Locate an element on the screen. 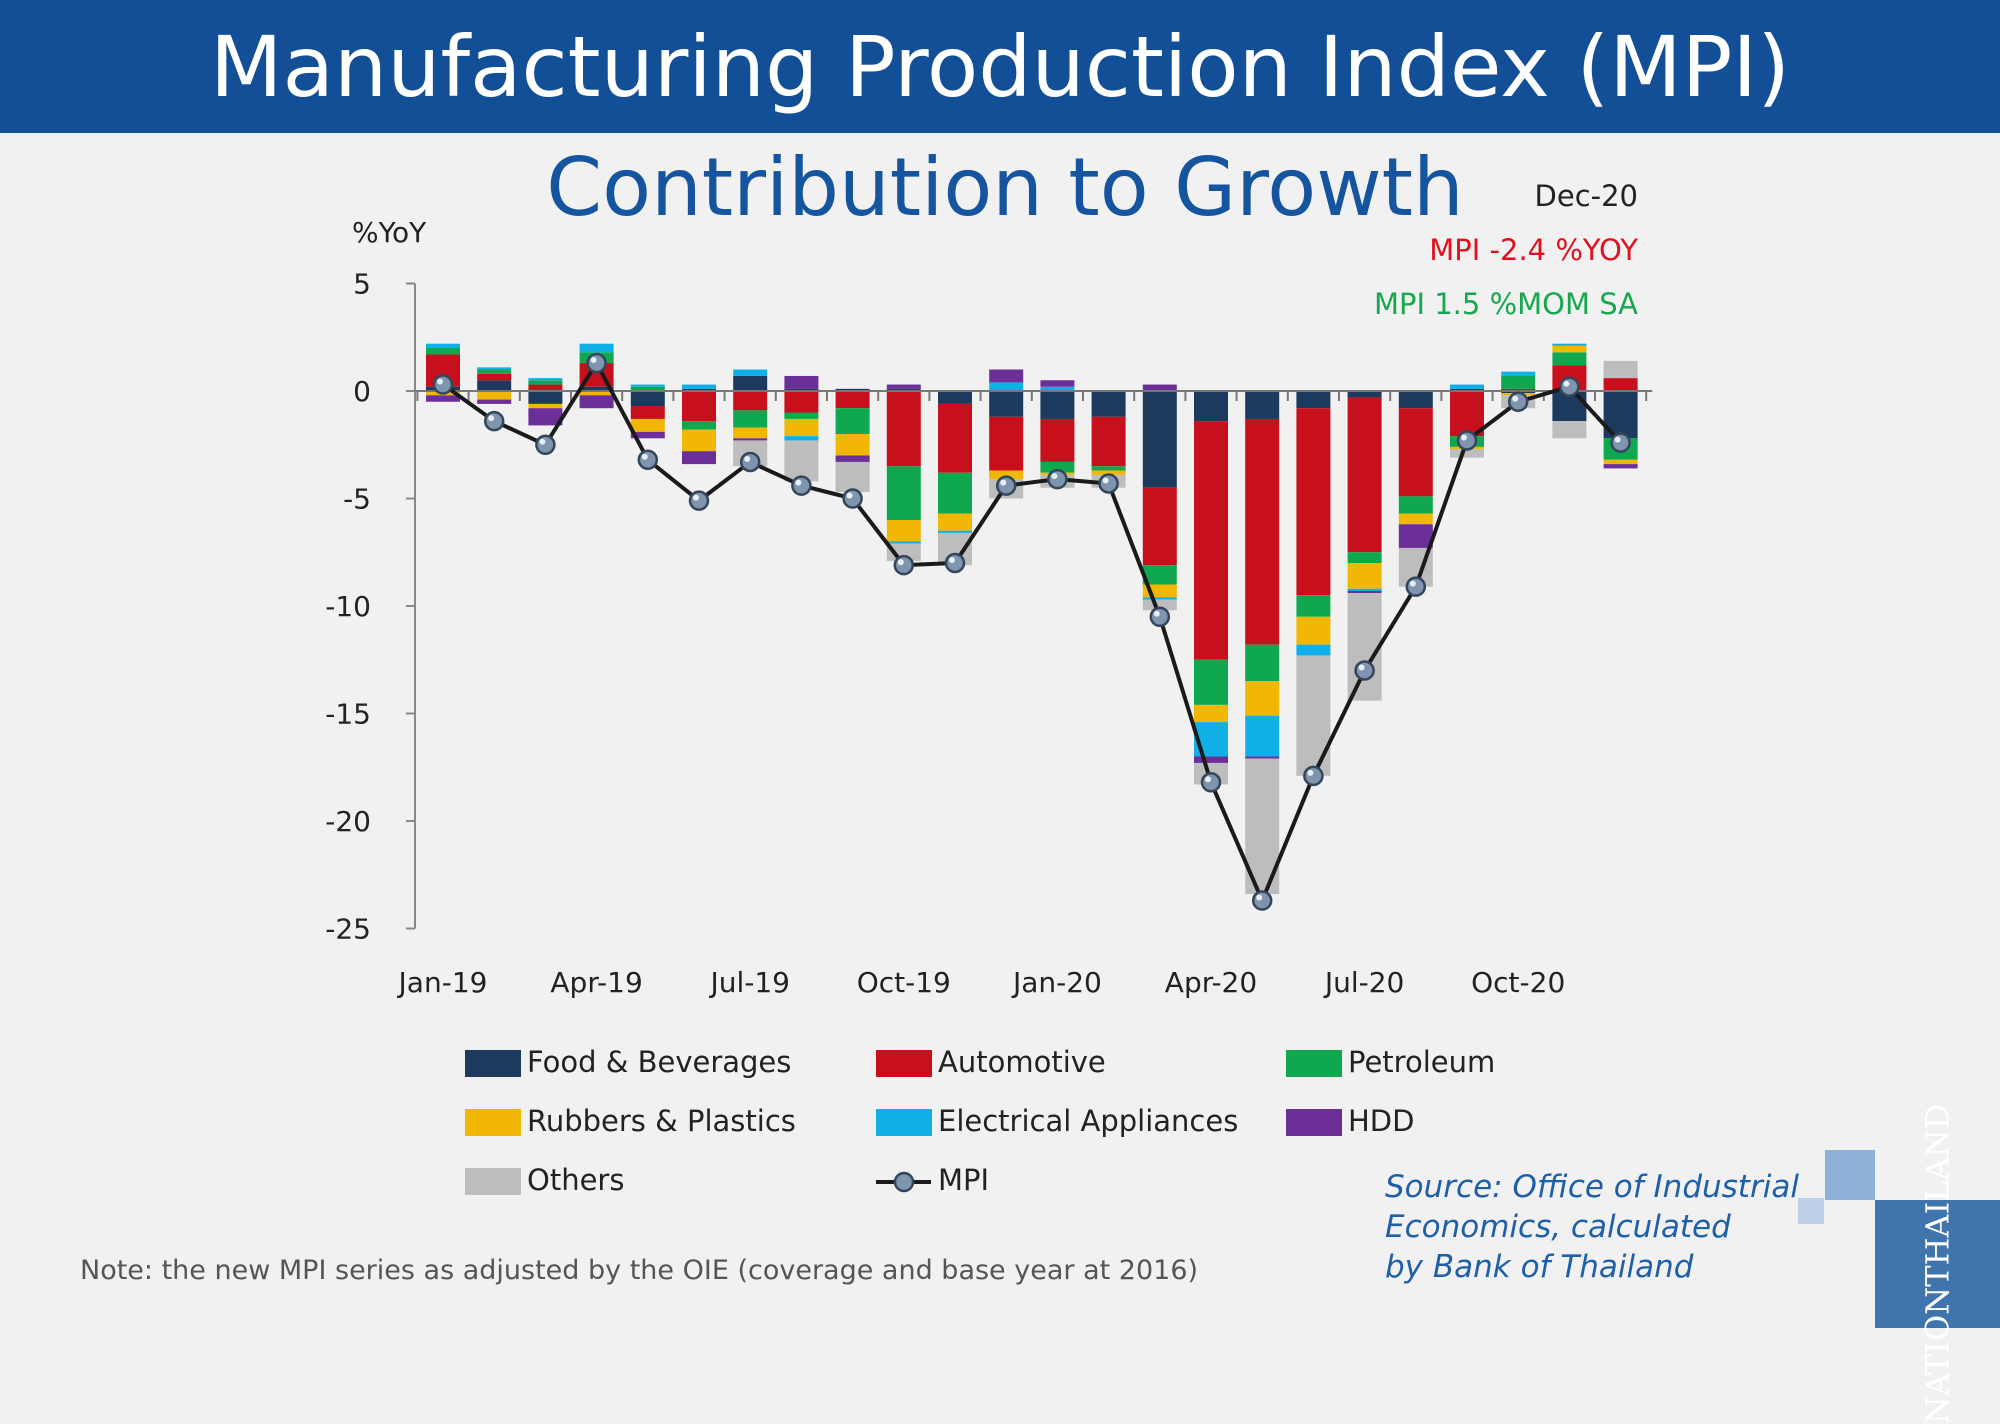 Image resolution: width=2000 pixels, height=1424 pixels. logo-square-small is located at coordinates (1811, 1211).